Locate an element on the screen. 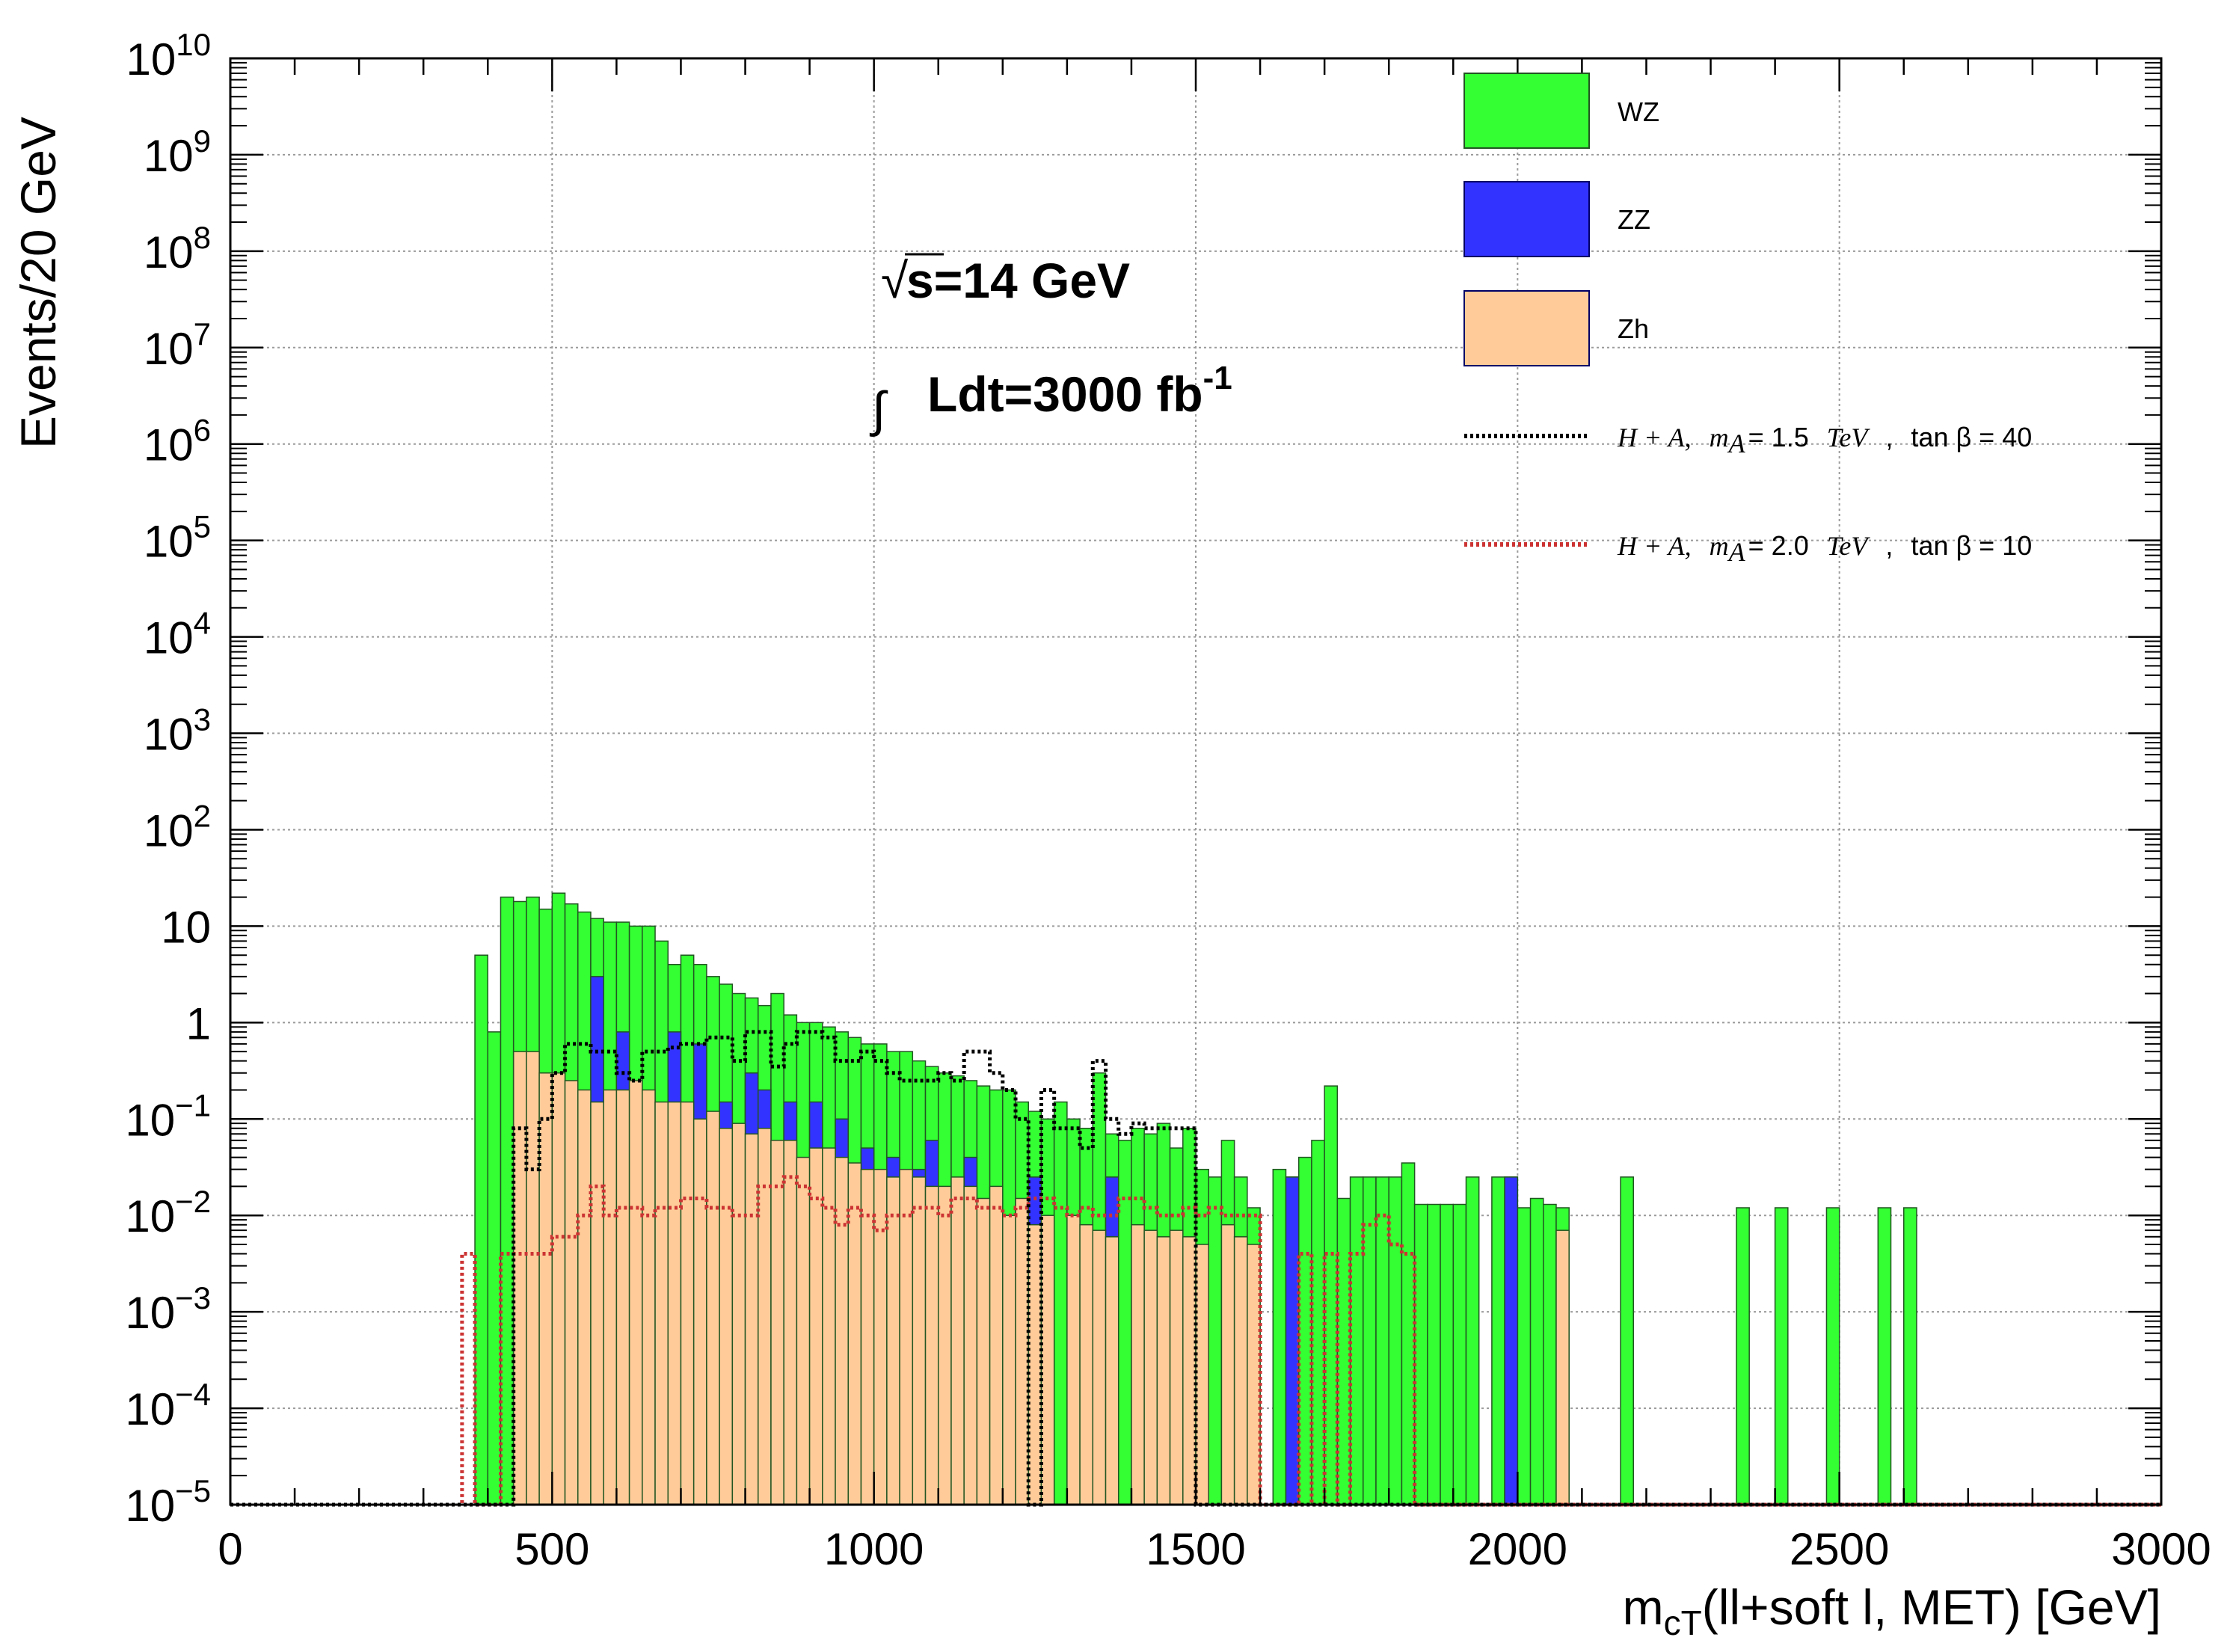 The height and width of the screenshot is (1652, 2233). y-tick-label: 10³ is located at coordinates (177, 731).